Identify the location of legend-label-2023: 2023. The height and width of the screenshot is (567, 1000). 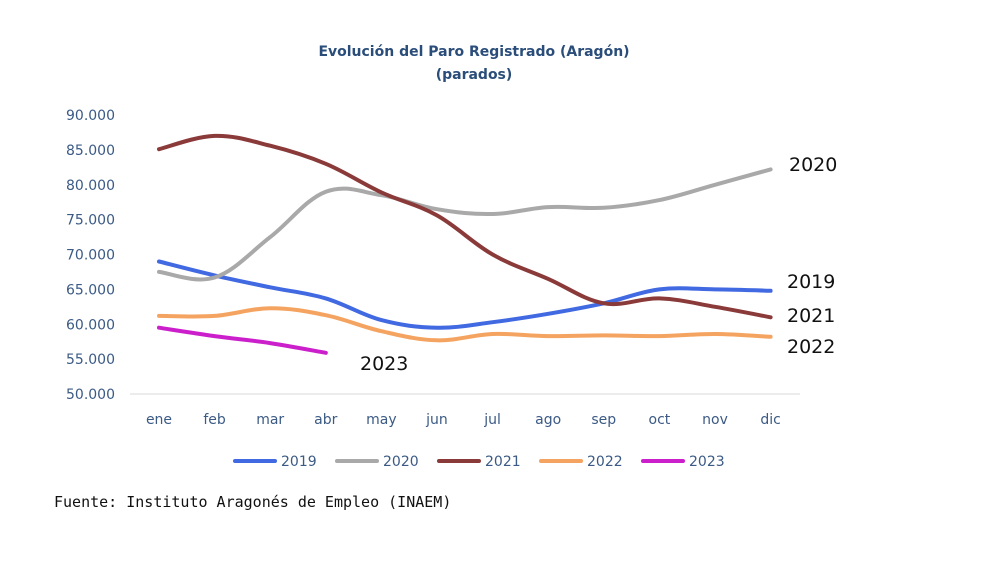
(707, 462).